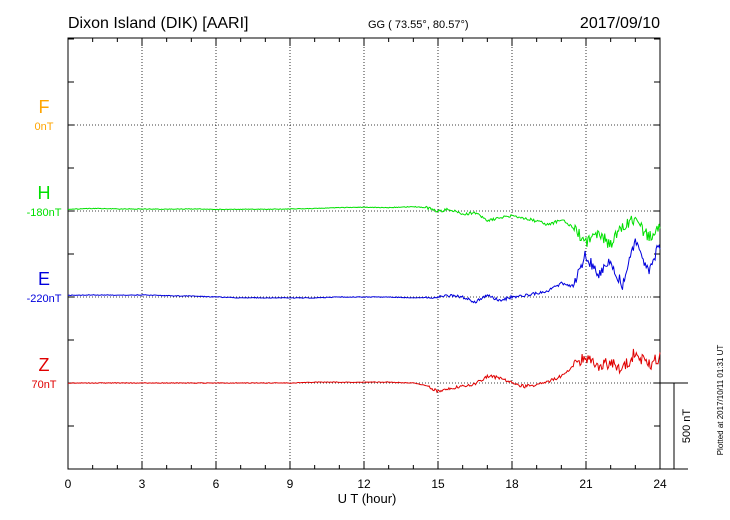 Image resolution: width=730 pixels, height=520 pixels. What do you see at coordinates (364, 226) in the screenshot?
I see `trace-h` at bounding box center [364, 226].